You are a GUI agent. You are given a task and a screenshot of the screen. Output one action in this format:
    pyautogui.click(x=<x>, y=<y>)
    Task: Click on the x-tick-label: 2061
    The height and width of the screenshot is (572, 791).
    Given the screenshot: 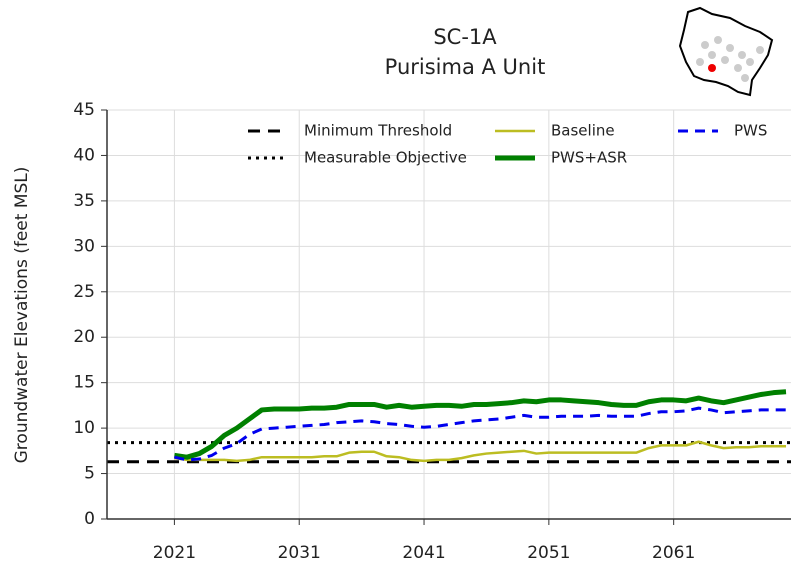 What is the action you would take?
    pyautogui.click(x=673, y=553)
    